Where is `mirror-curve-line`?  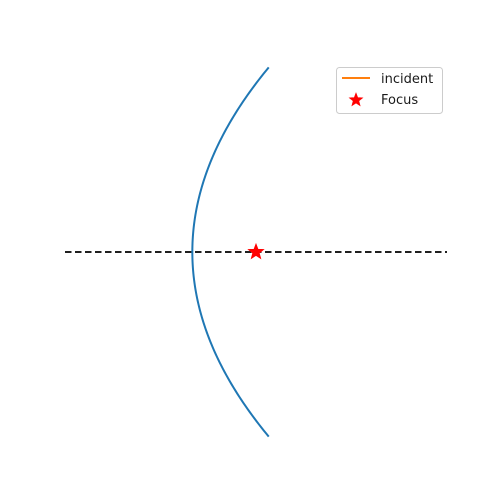 mirror-curve-line is located at coordinates (230, 252).